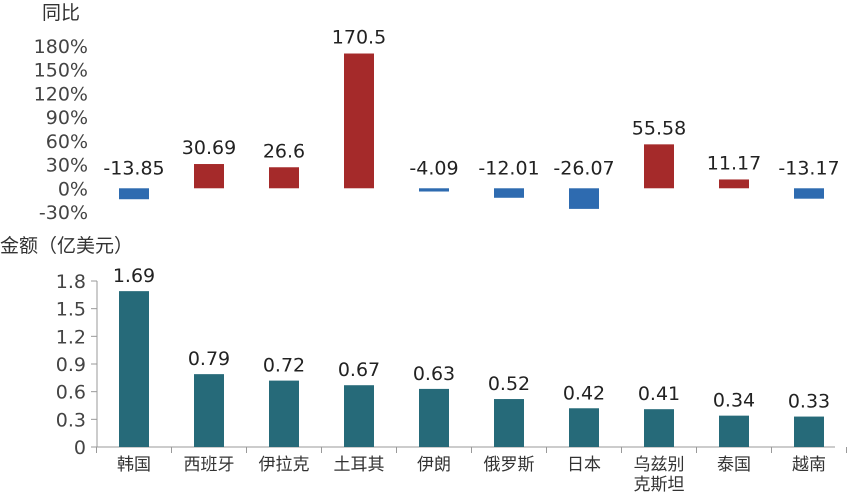 The width and height of the screenshot is (848, 497). I want to click on amount-data-label: 0.79, so click(209, 359).